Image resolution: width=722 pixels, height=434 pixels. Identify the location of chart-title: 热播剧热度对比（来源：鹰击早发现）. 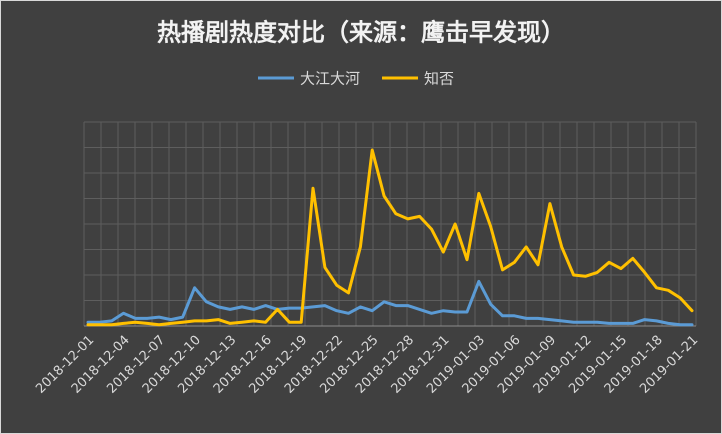
(361, 32).